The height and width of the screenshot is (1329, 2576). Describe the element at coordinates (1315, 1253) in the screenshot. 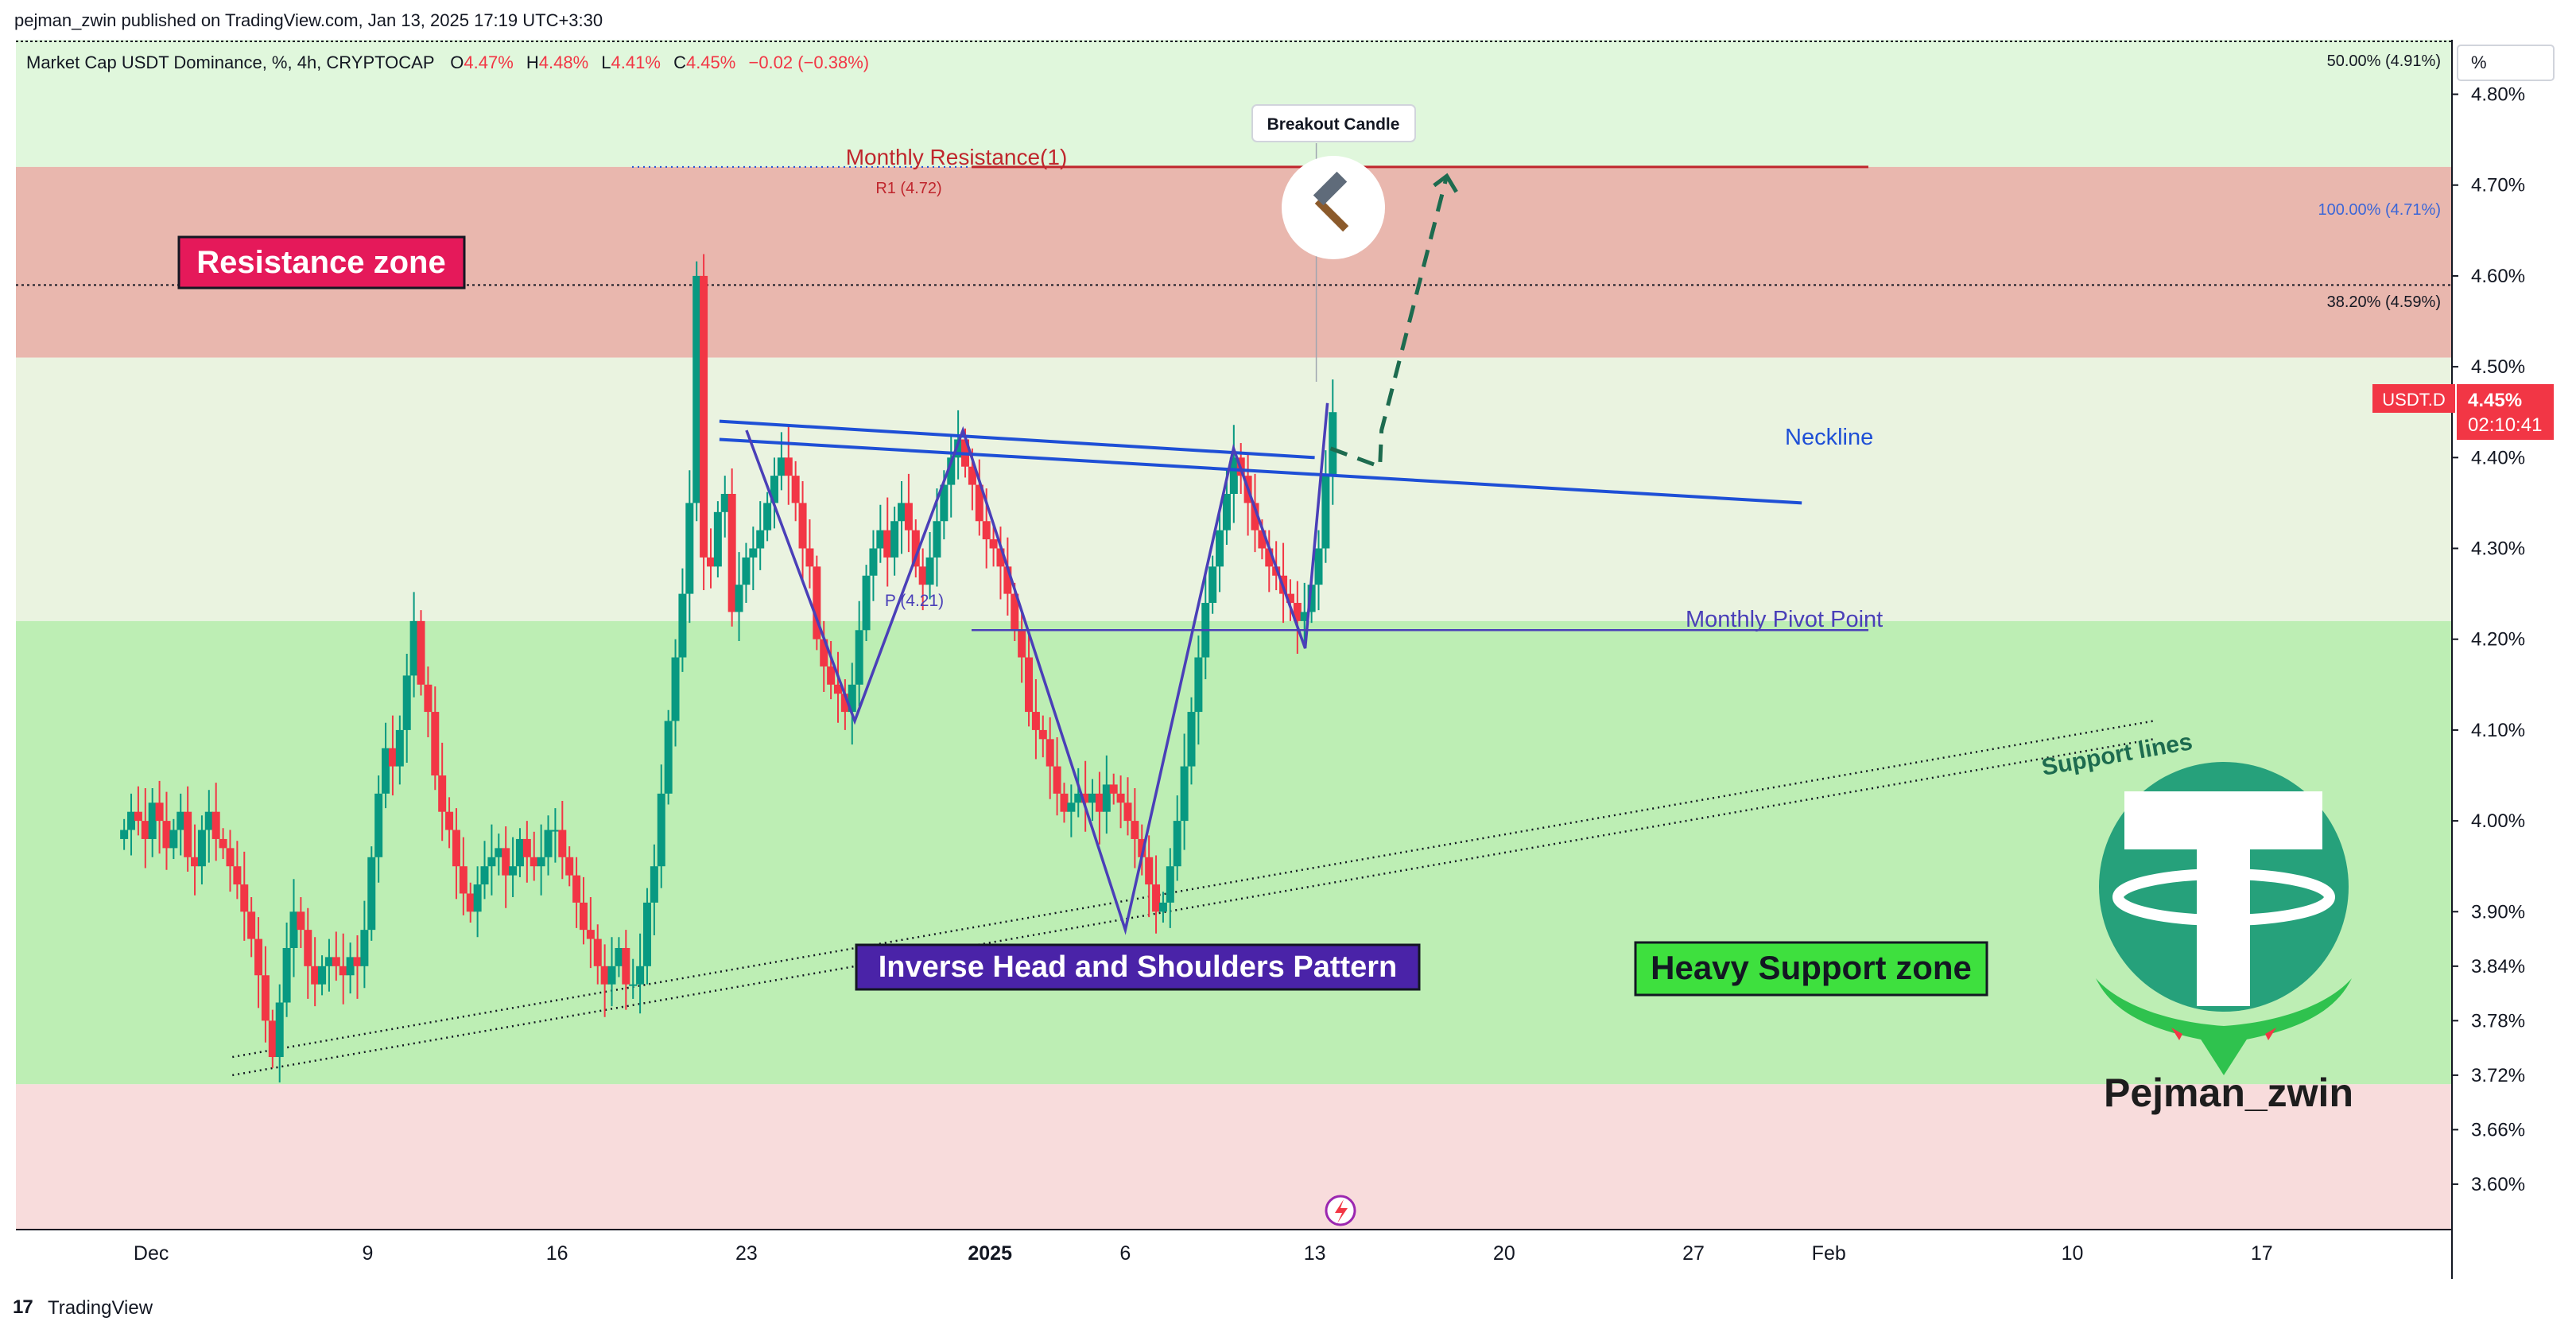

I see `x-tick-label: 13` at that location.